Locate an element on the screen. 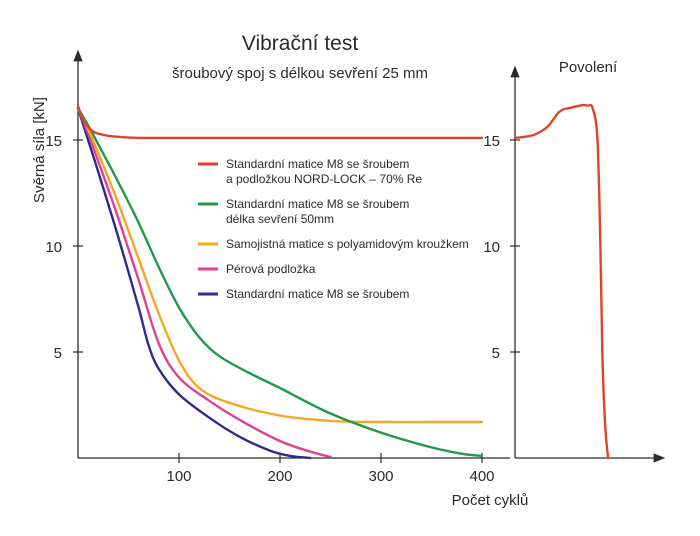 This screenshot has width=700, height=536. x-tick-label-200: 200 is located at coordinates (279, 476).